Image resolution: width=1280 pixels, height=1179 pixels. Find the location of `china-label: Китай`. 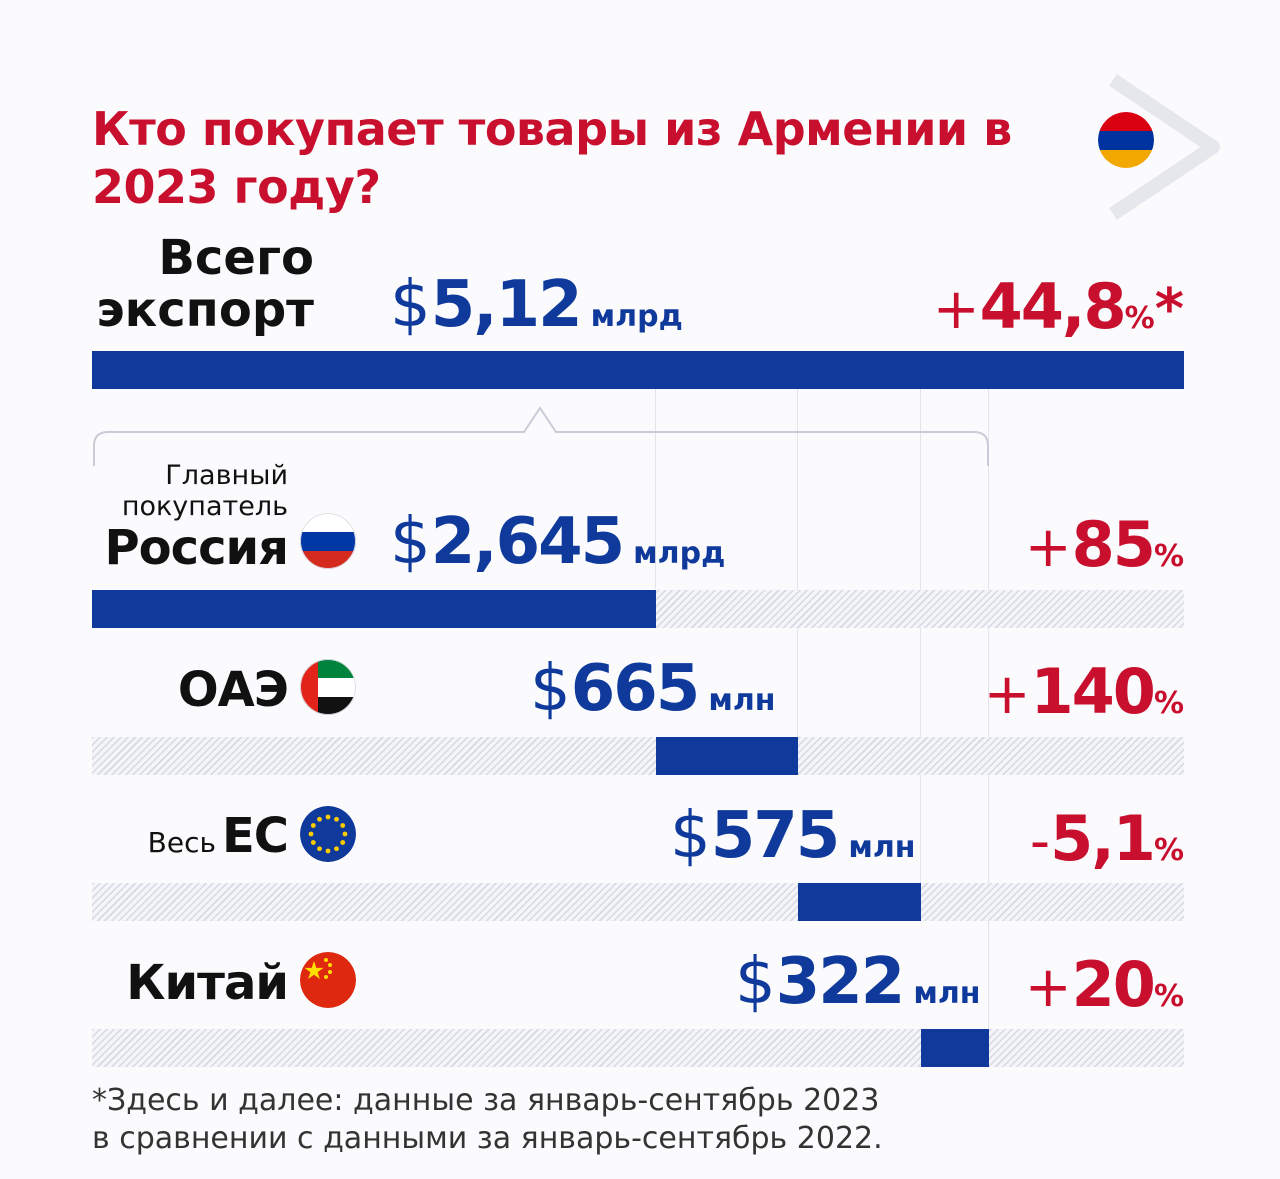

china-label: Китай is located at coordinates (207, 983).